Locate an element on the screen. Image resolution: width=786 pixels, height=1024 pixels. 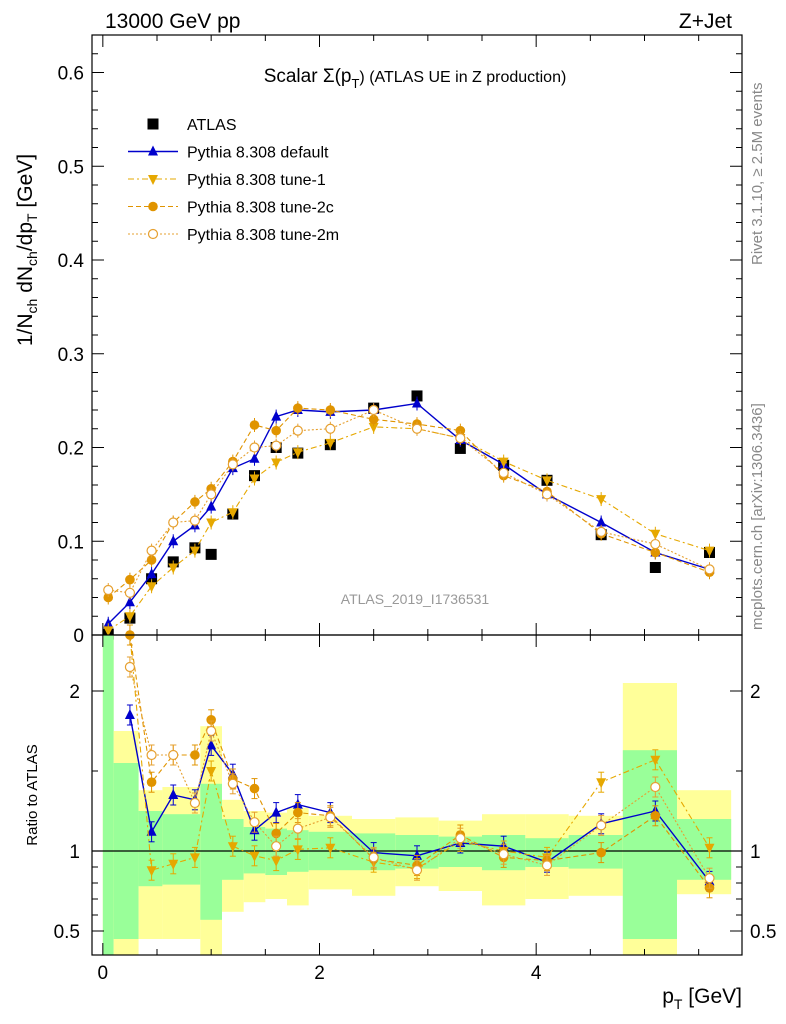
legend-item: Pythia 8.308 default is located at coordinates (228, 153).